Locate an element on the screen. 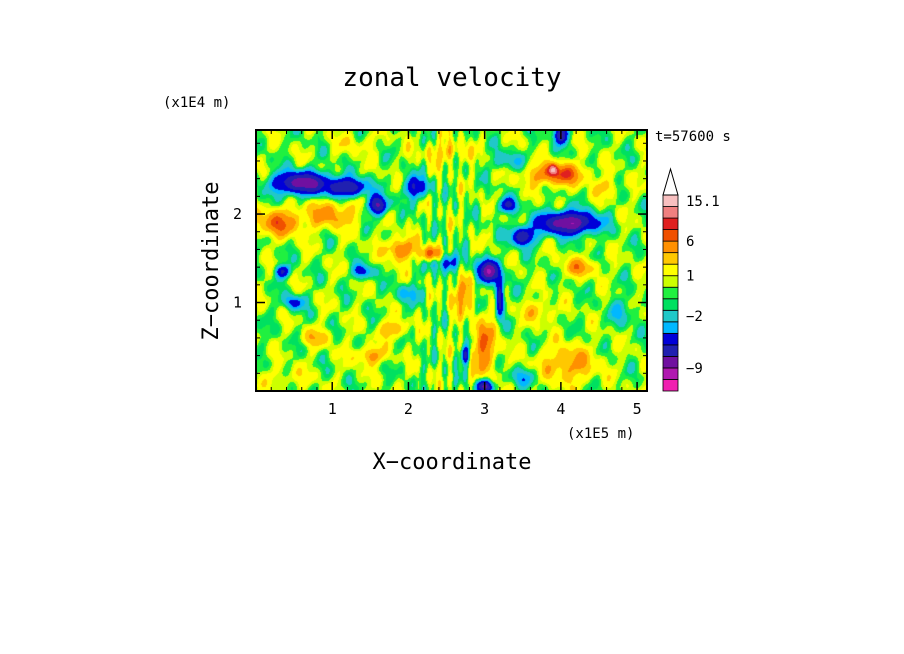  colorbar-label: 1 is located at coordinates (690, 277).